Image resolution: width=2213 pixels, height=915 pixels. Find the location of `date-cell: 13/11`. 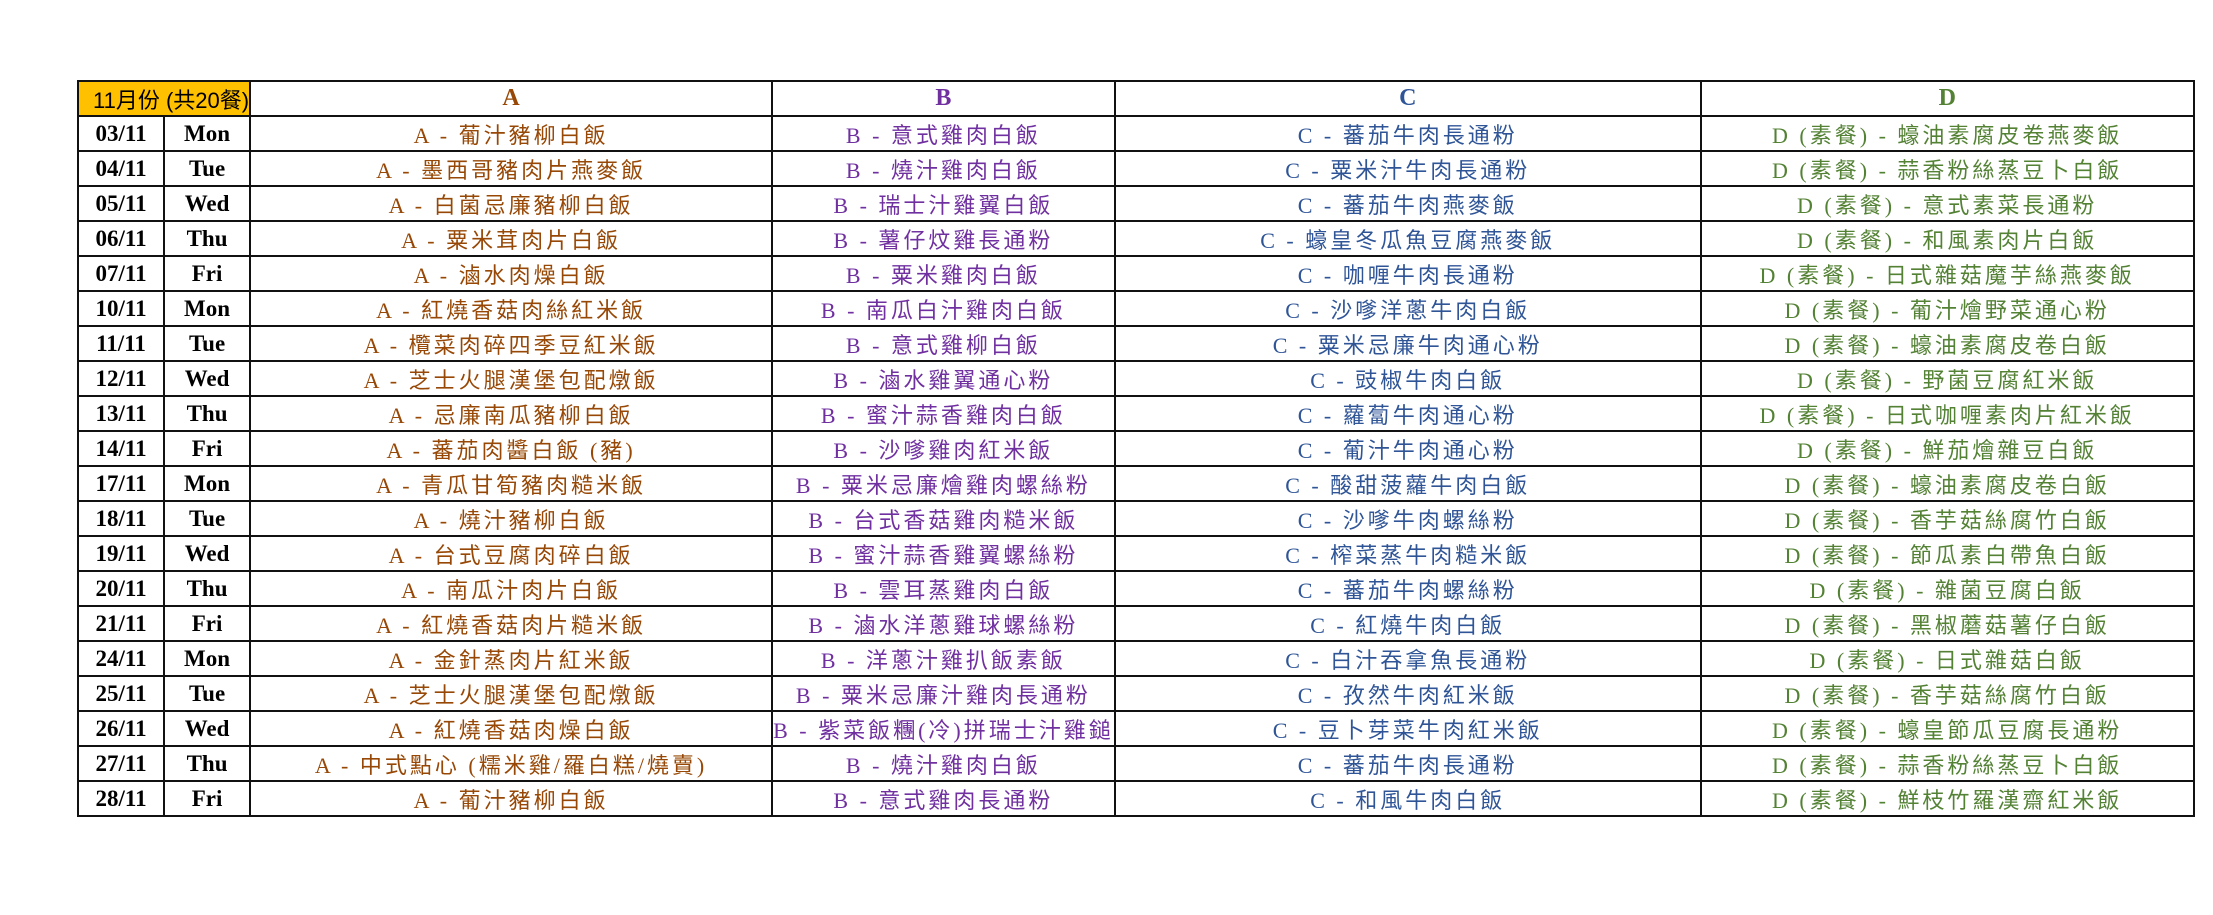

date-cell: 13/11 is located at coordinates (121, 413).